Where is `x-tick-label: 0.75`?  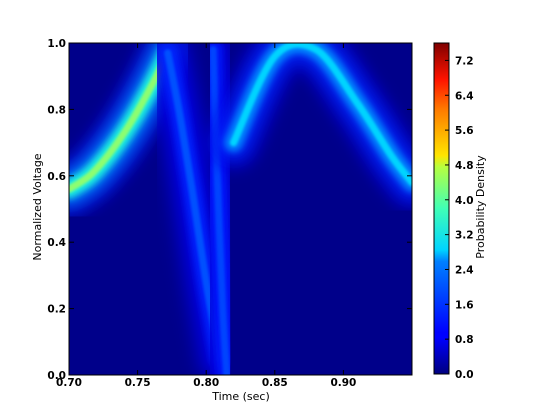 x-tick-label: 0.75 is located at coordinates (138, 383).